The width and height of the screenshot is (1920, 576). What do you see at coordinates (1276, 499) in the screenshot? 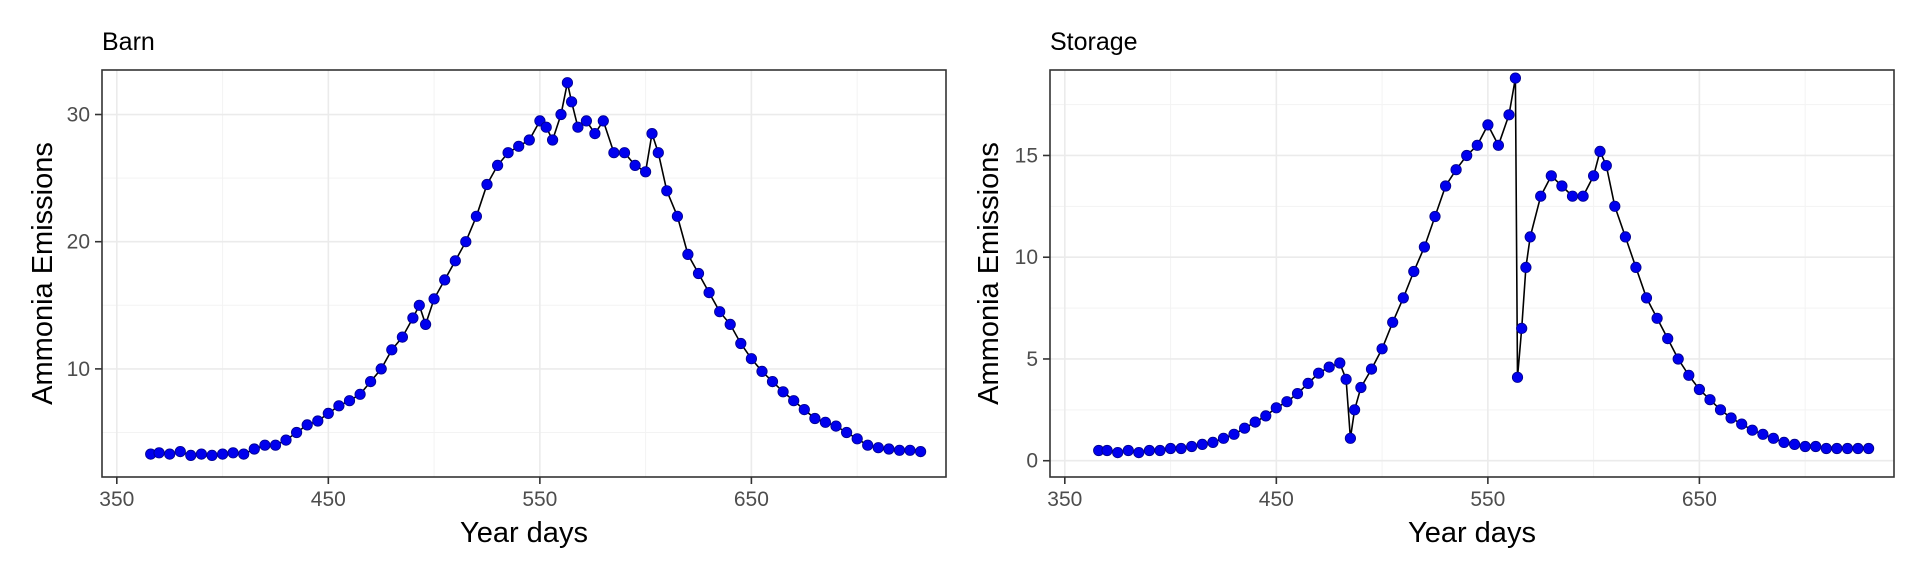
I see `x-tick-label: 450` at bounding box center [1276, 499].